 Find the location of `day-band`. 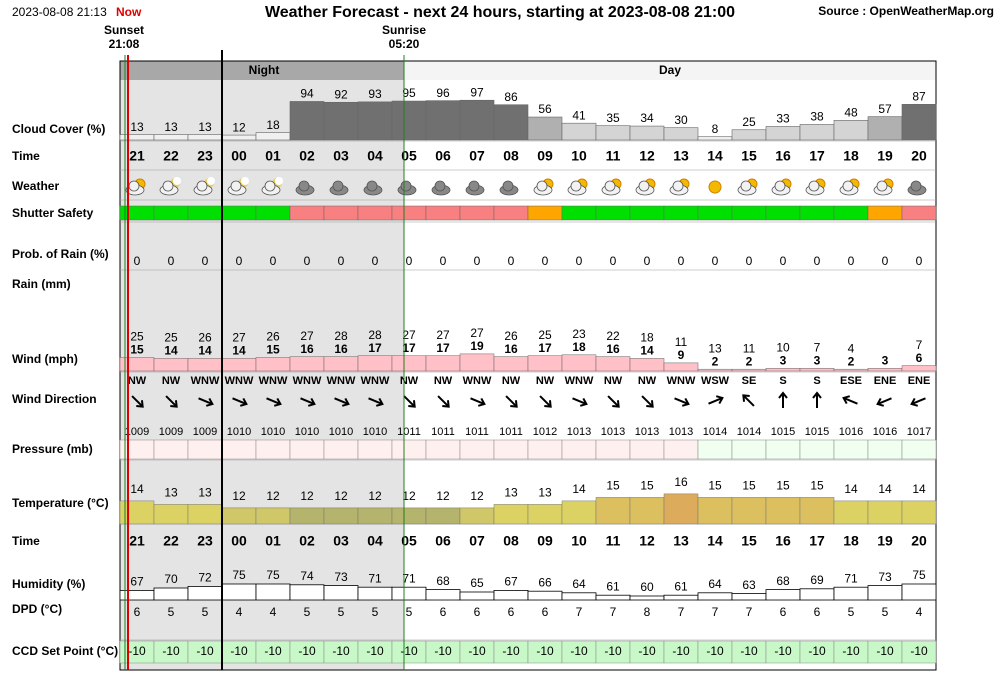

day-band is located at coordinates (670, 70).